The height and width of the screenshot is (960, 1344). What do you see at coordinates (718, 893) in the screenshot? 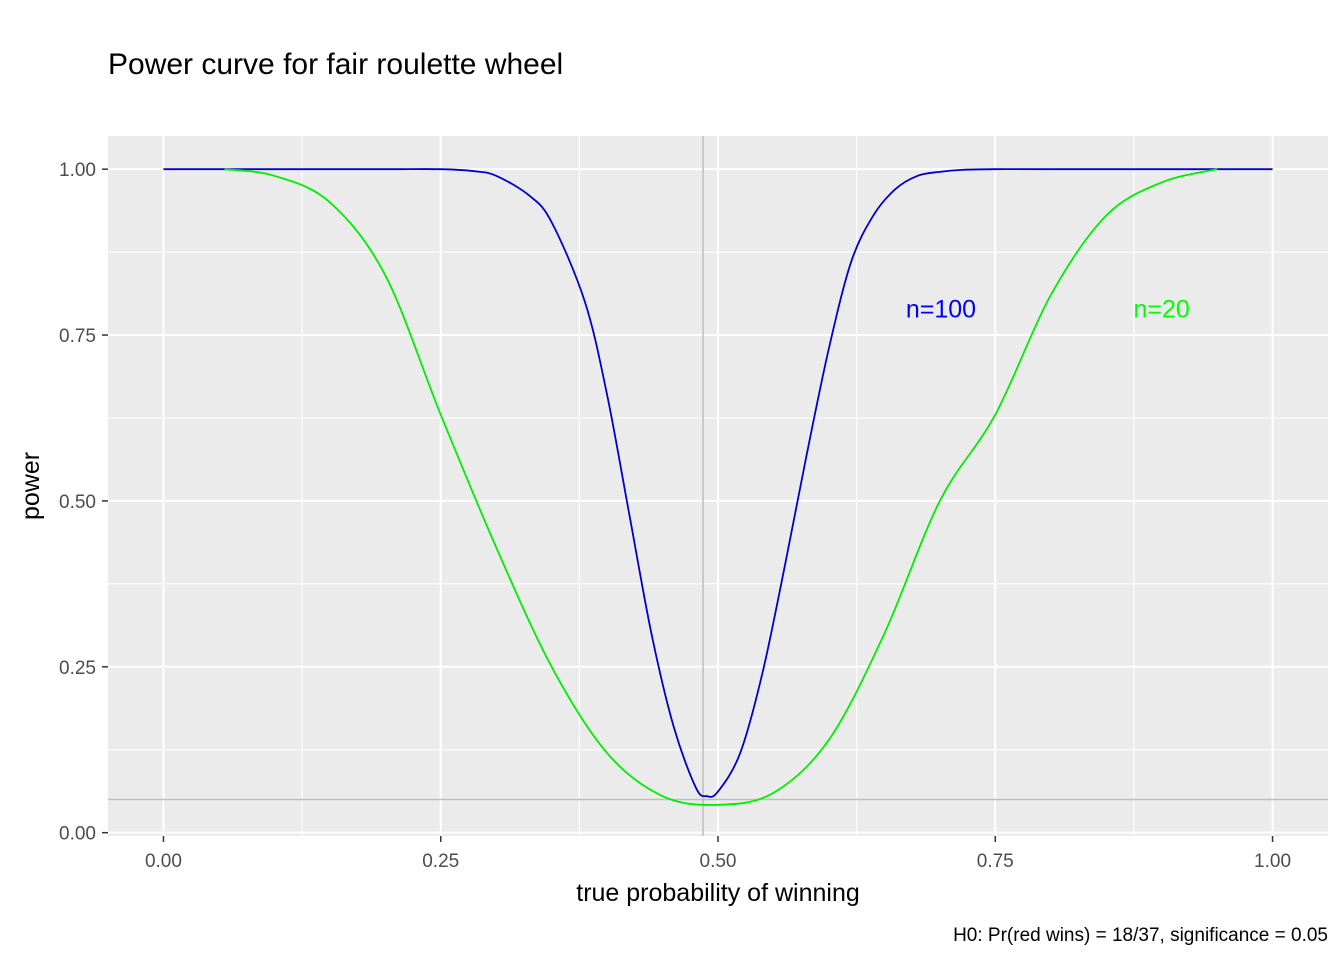
I see `x-axis-title: true probability of winning` at bounding box center [718, 893].